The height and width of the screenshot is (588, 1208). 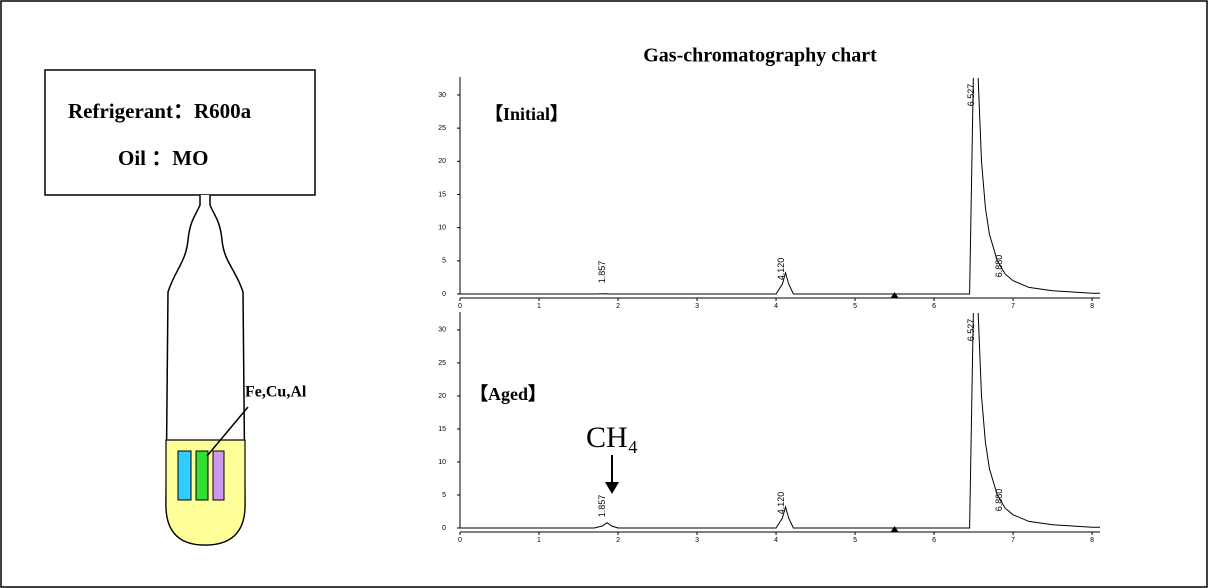 What do you see at coordinates (508, 394) in the screenshot?
I see `panel-label: 【Aged】` at bounding box center [508, 394].